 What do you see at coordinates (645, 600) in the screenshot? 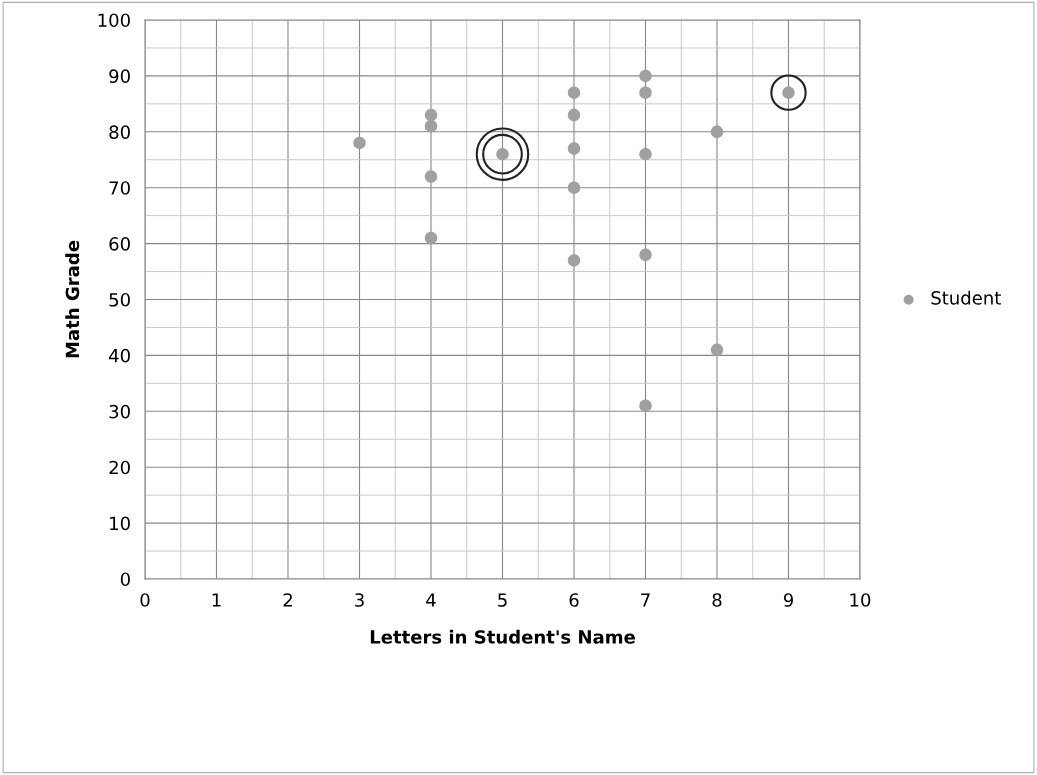
I see `x-tick-label: 7` at bounding box center [645, 600].